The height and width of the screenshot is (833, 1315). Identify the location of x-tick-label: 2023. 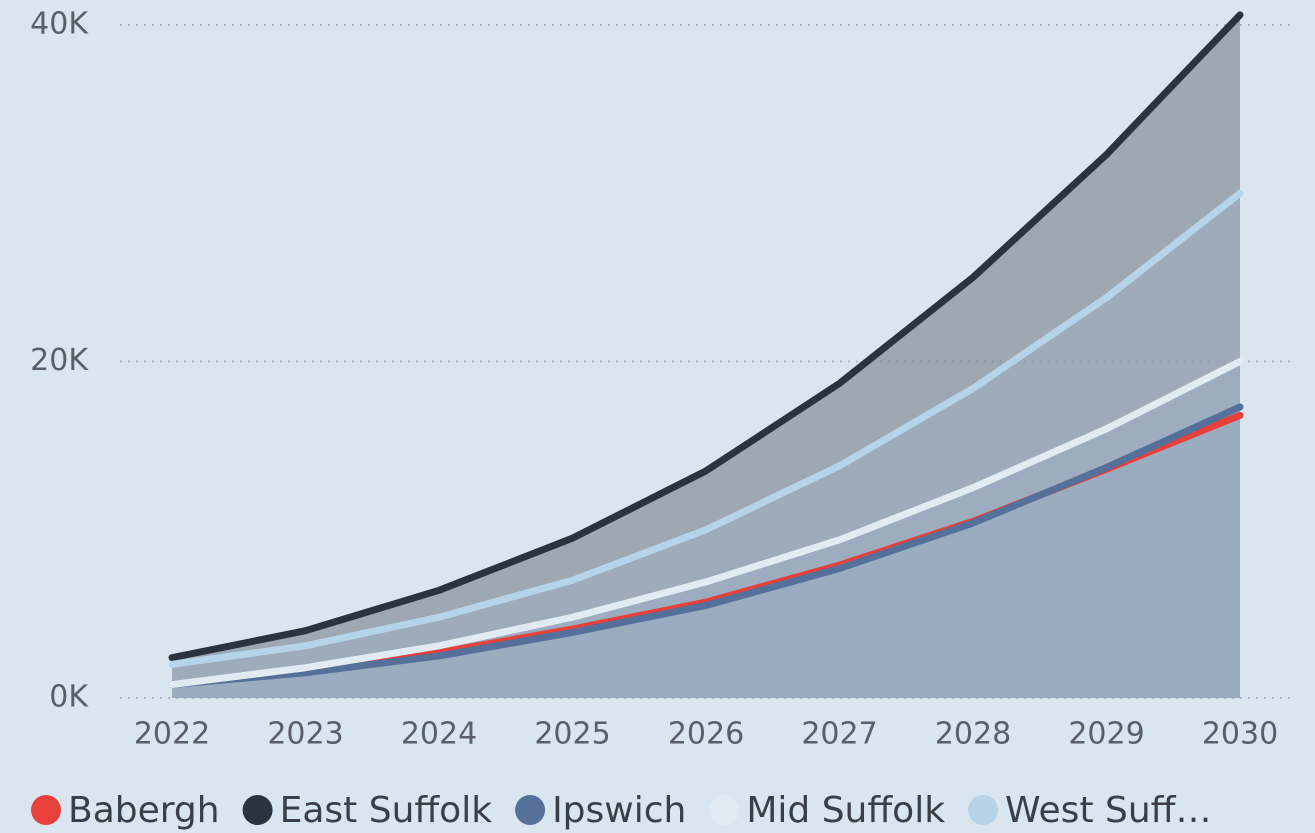
(305, 734).